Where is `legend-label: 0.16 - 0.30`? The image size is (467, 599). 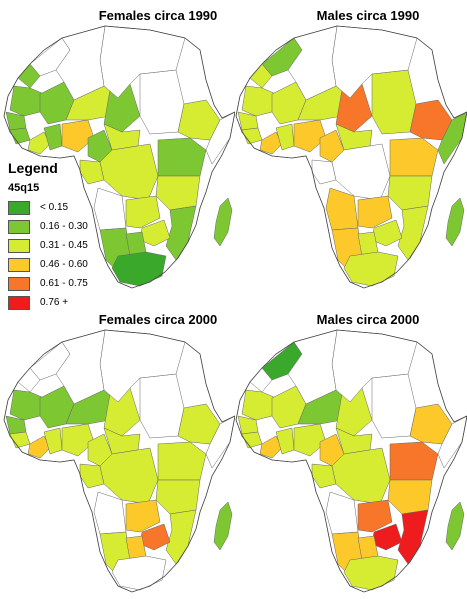 legend-label: 0.16 - 0.30 is located at coordinates (64, 226).